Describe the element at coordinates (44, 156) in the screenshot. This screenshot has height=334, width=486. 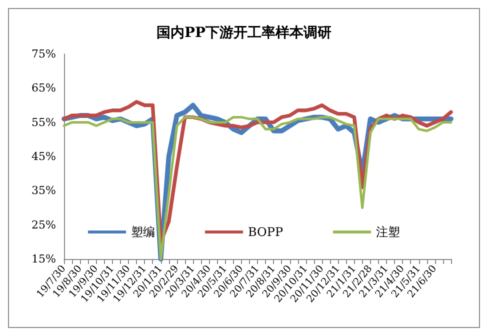
I see `y-tick-label: 45%` at that location.